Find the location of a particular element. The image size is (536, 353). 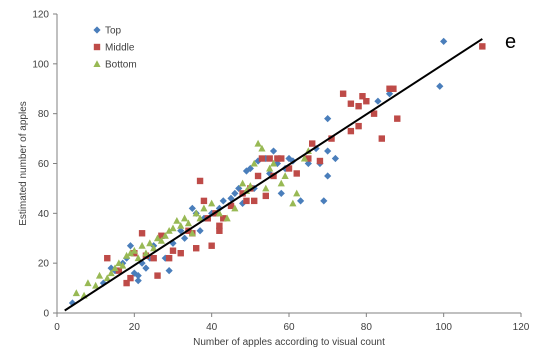

x-tick-label: 40 is located at coordinates (212, 327).